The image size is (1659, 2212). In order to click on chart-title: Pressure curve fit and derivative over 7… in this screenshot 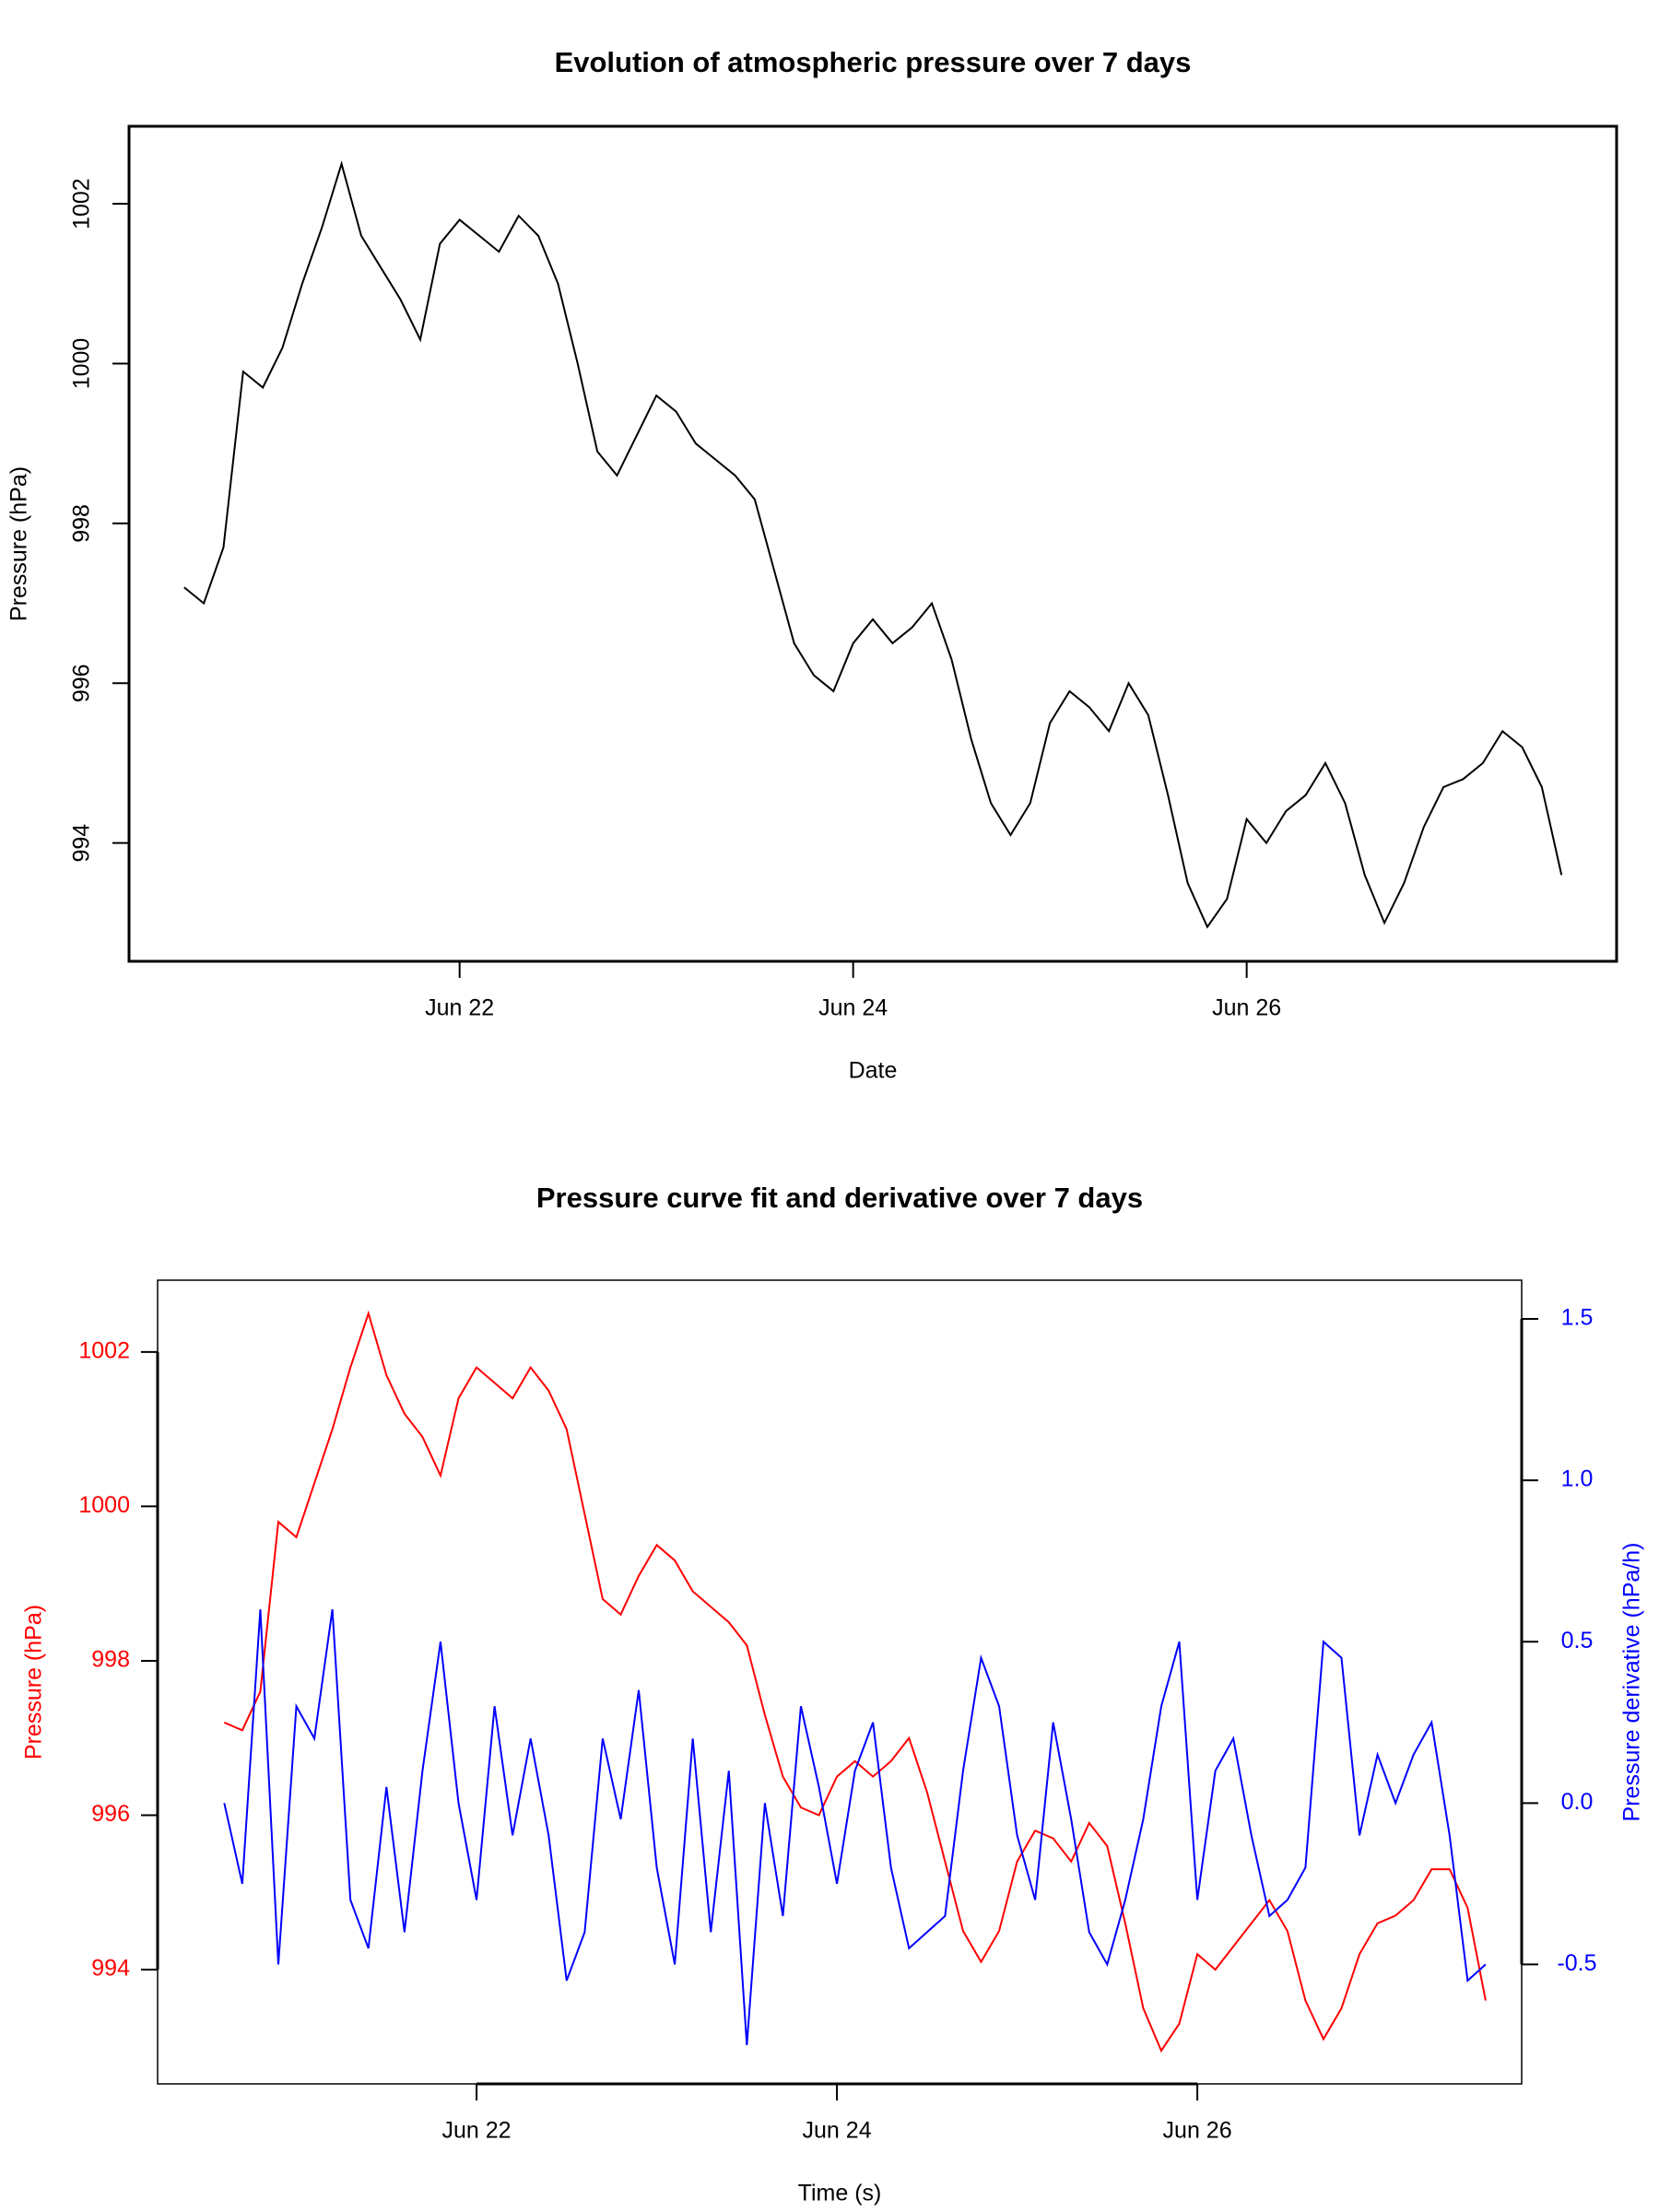, I will do `click(839, 1198)`.